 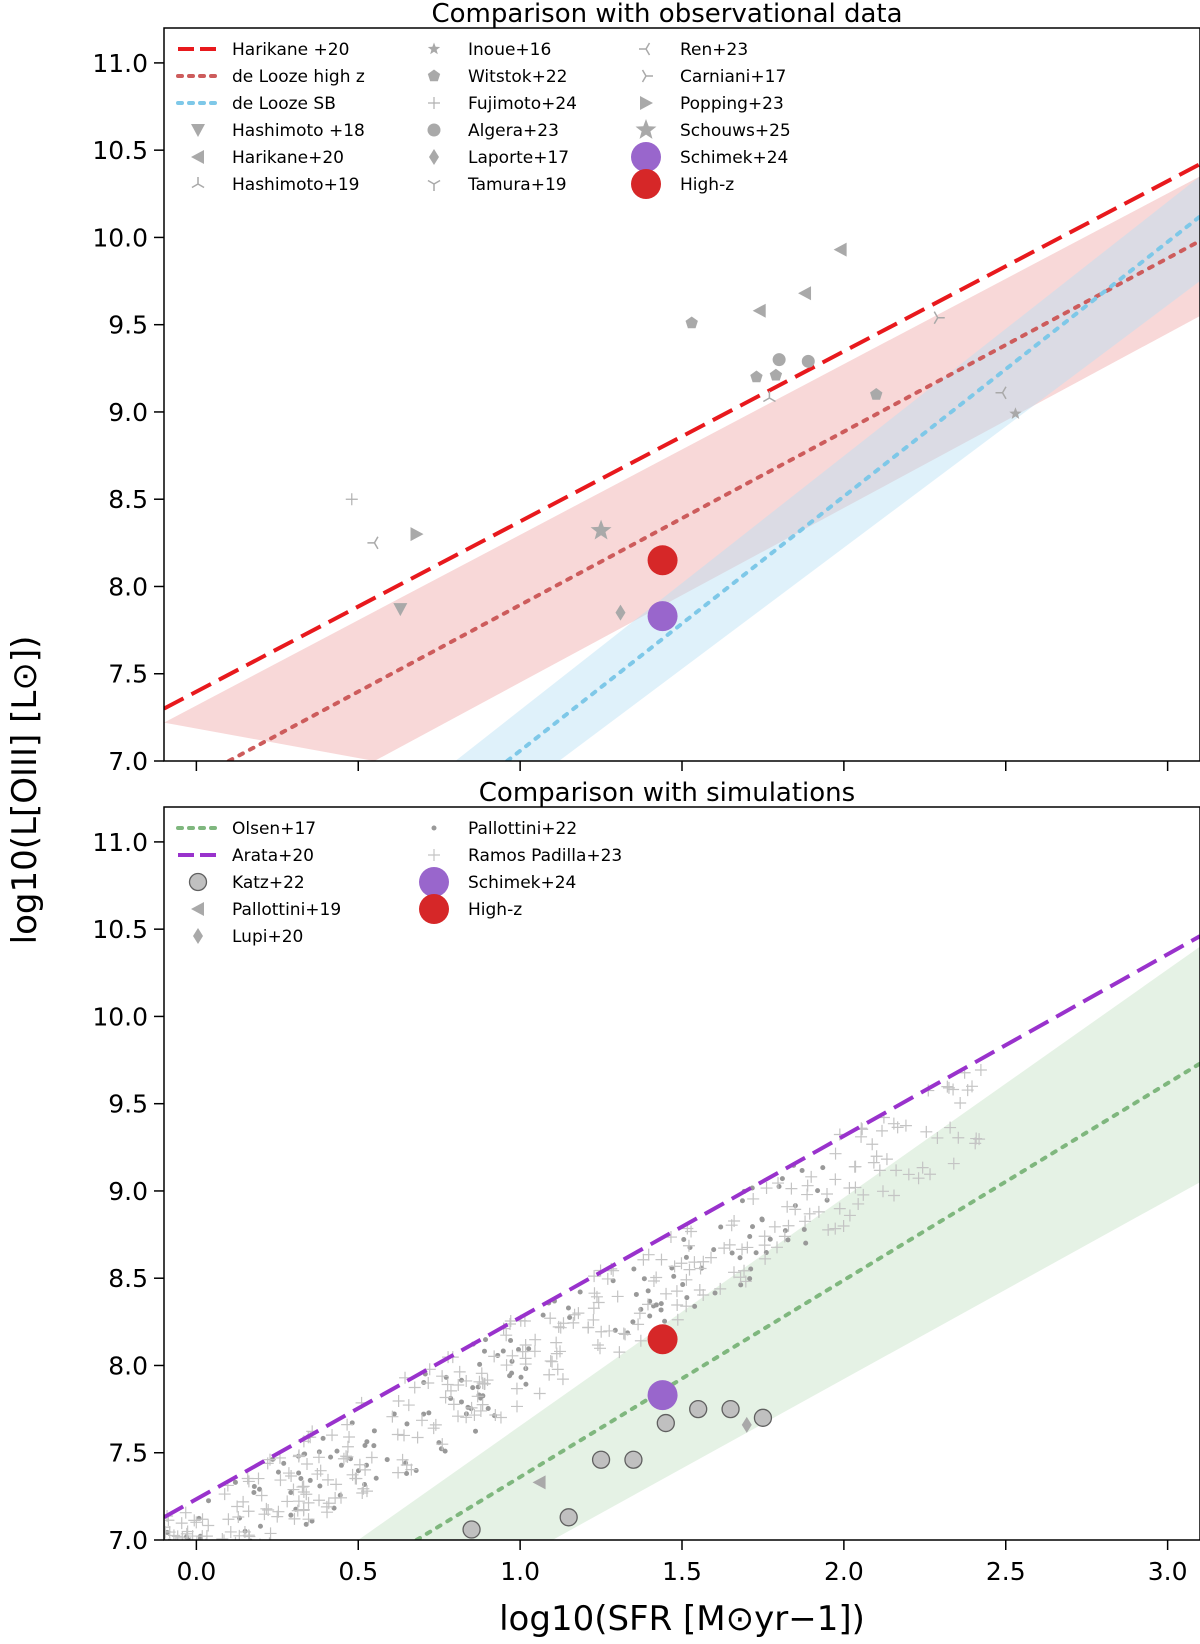 I want to click on panel-title: Comparison with simulations, so click(x=667, y=793).